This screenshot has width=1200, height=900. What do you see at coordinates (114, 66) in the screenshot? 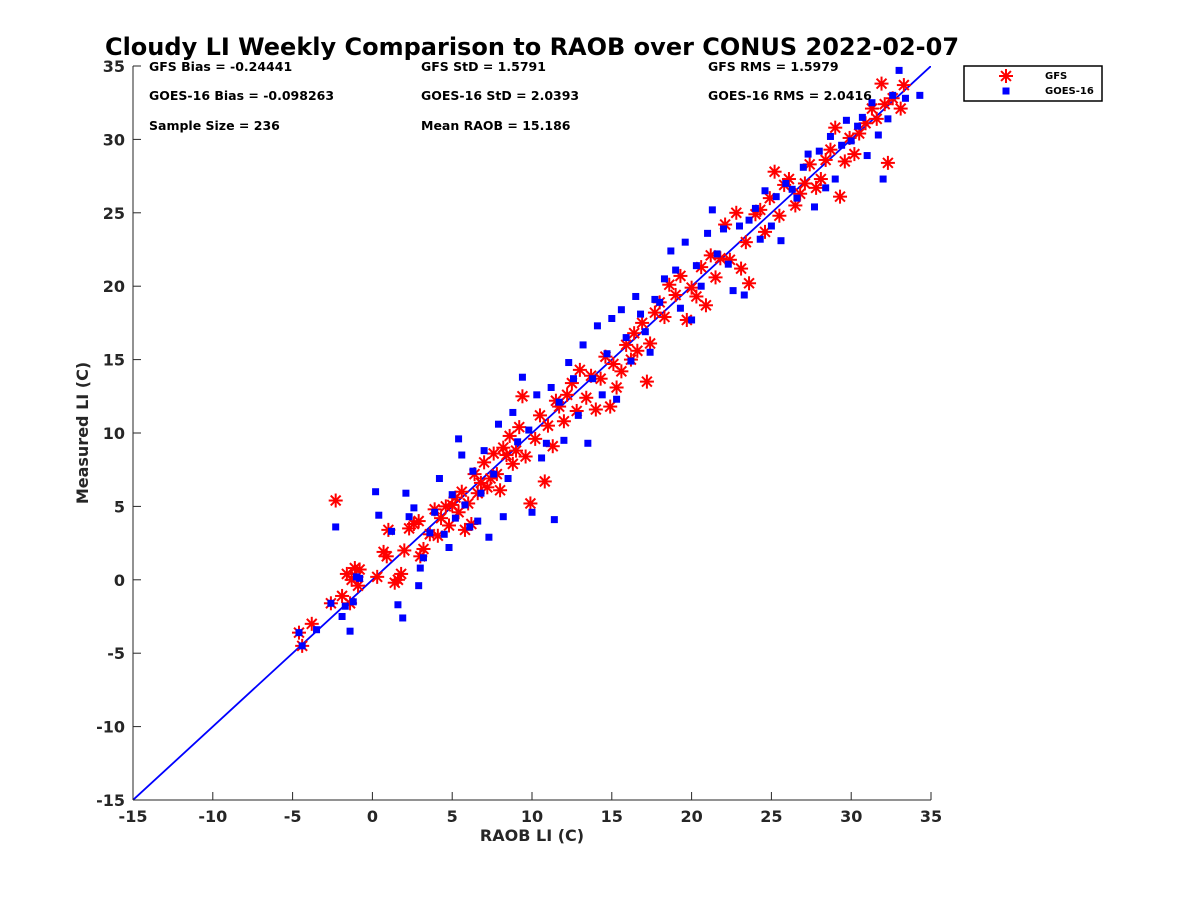
I see `y-tick-label: 35` at bounding box center [114, 66].